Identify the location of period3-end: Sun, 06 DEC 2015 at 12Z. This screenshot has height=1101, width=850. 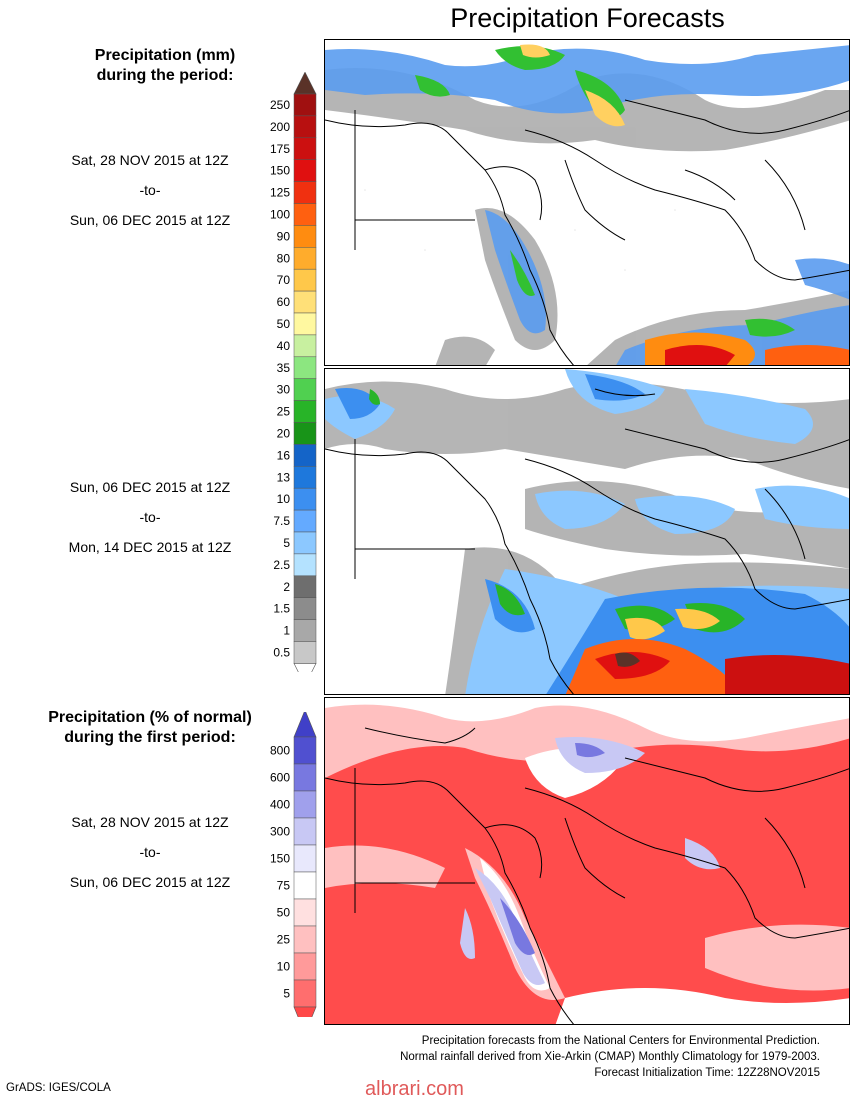
(150, 882).